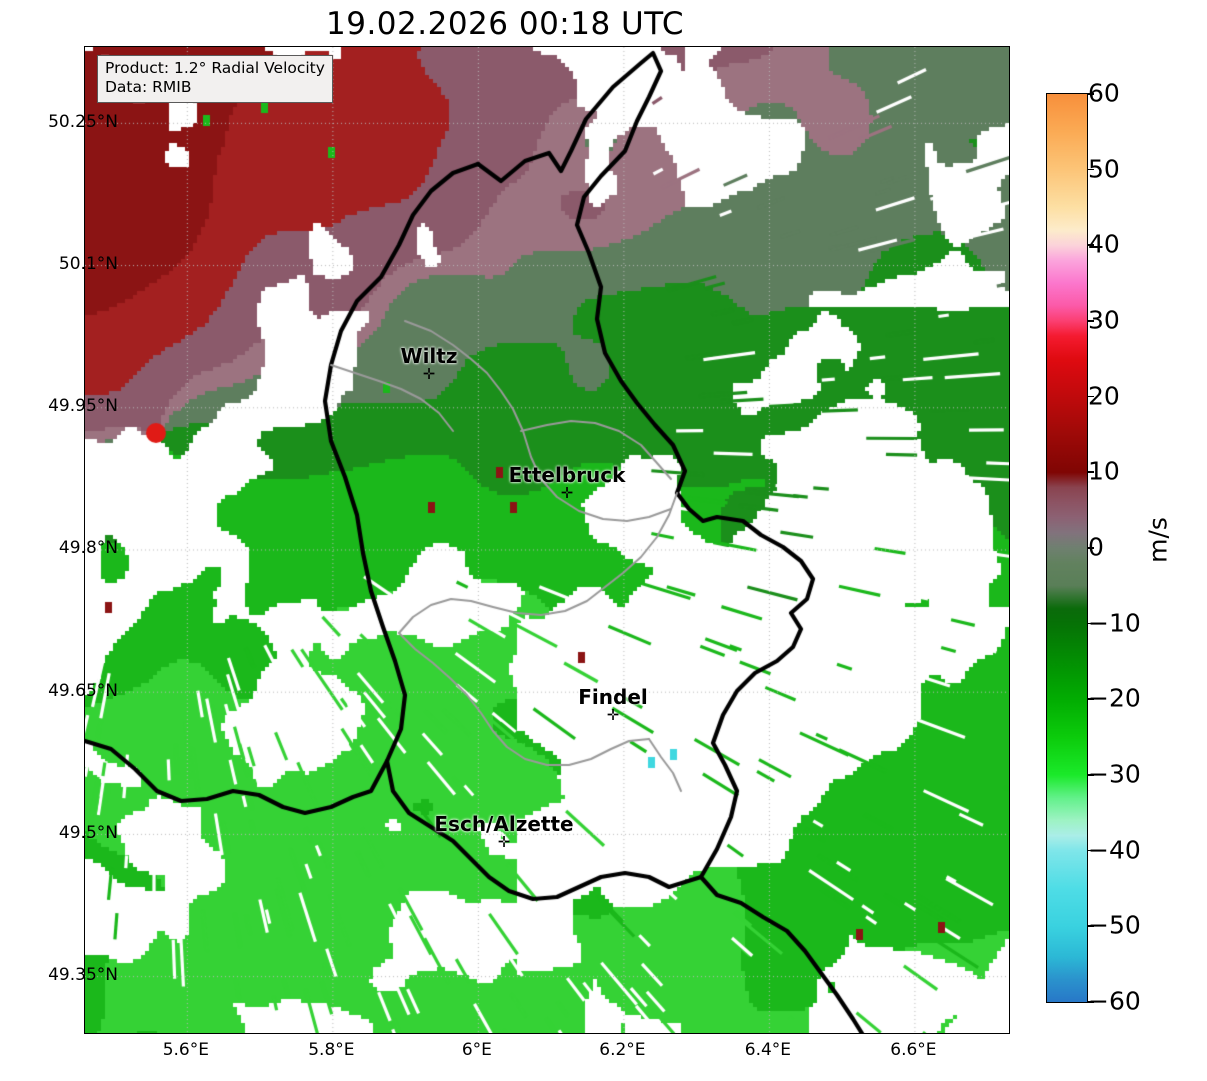 The height and width of the screenshot is (1081, 1207). What do you see at coordinates (83, 406) in the screenshot?
I see `lat-tick-2: 49.95°N` at bounding box center [83, 406].